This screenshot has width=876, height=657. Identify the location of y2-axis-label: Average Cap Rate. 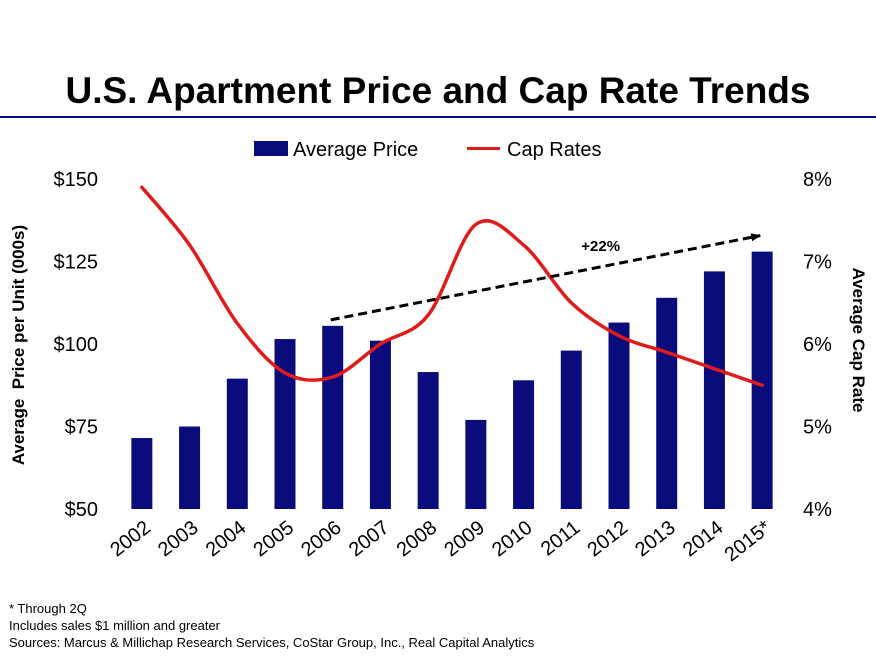
(858, 340).